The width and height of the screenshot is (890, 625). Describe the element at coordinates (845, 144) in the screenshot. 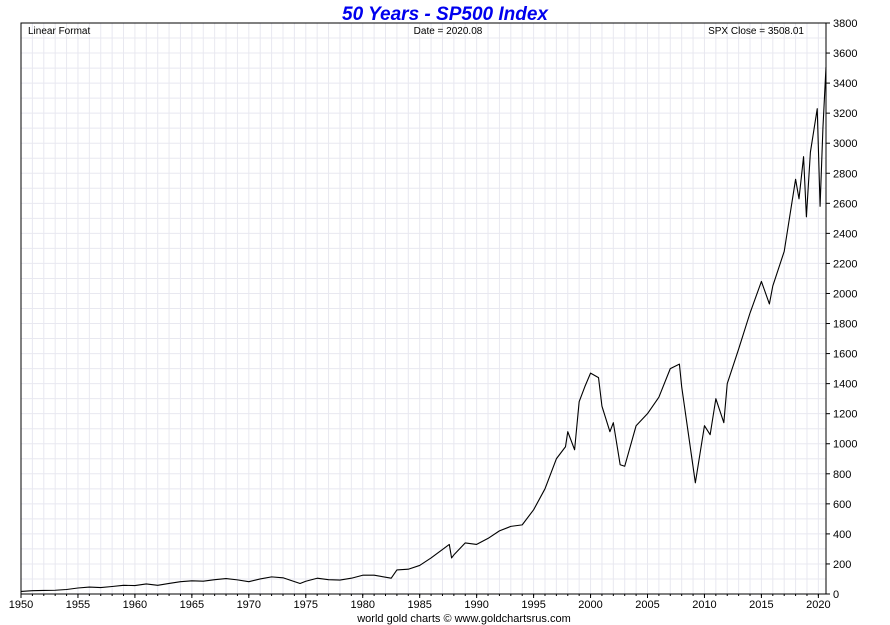

I see `y-tick-label: 3000` at that location.